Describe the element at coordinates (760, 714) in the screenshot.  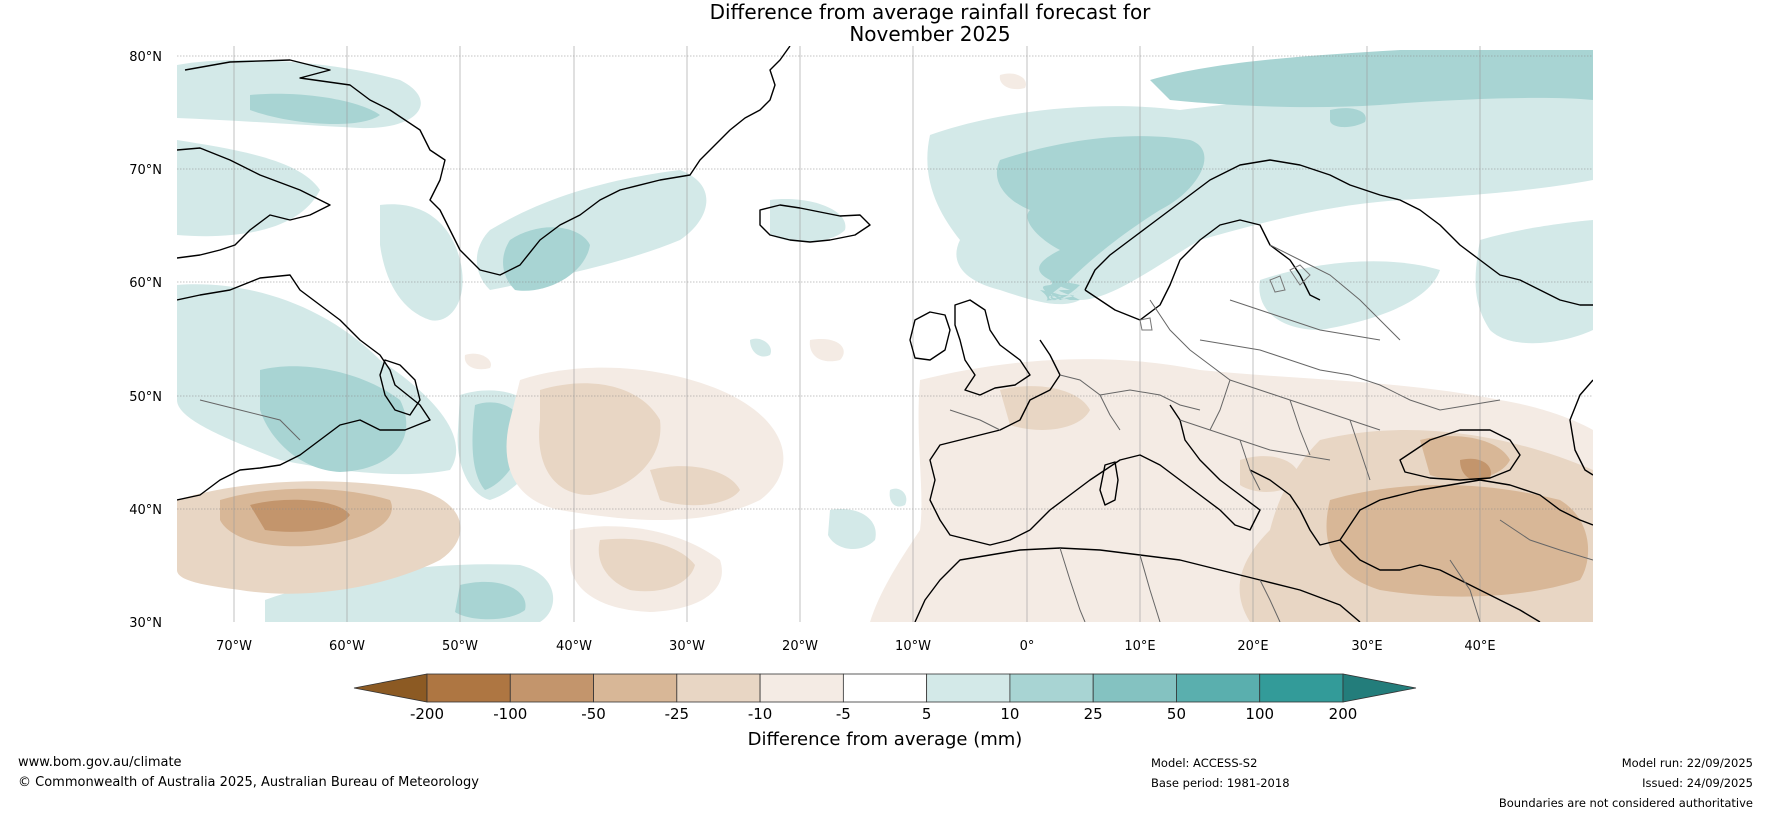
I see `colorbar-tick-label: -10` at that location.